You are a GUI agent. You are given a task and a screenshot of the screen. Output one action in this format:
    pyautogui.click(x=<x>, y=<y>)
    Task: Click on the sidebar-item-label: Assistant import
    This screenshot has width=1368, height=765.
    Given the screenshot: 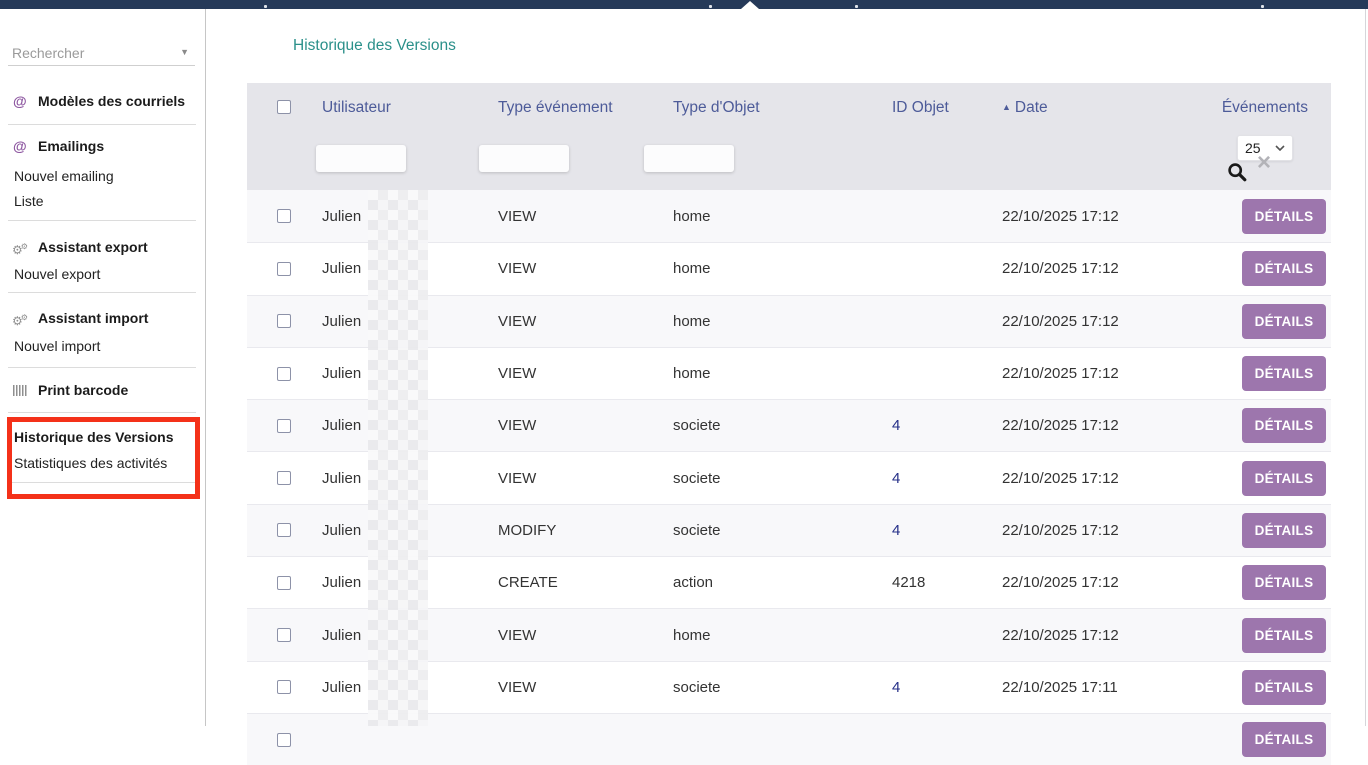 What is the action you would take?
    pyautogui.click(x=93, y=318)
    